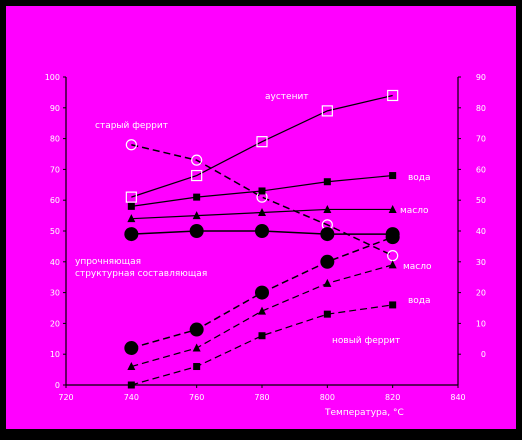 This screenshot has width=522, height=440. What do you see at coordinates (481, 169) in the screenshot?
I see `y-right-tick-label: 60` at bounding box center [481, 169].